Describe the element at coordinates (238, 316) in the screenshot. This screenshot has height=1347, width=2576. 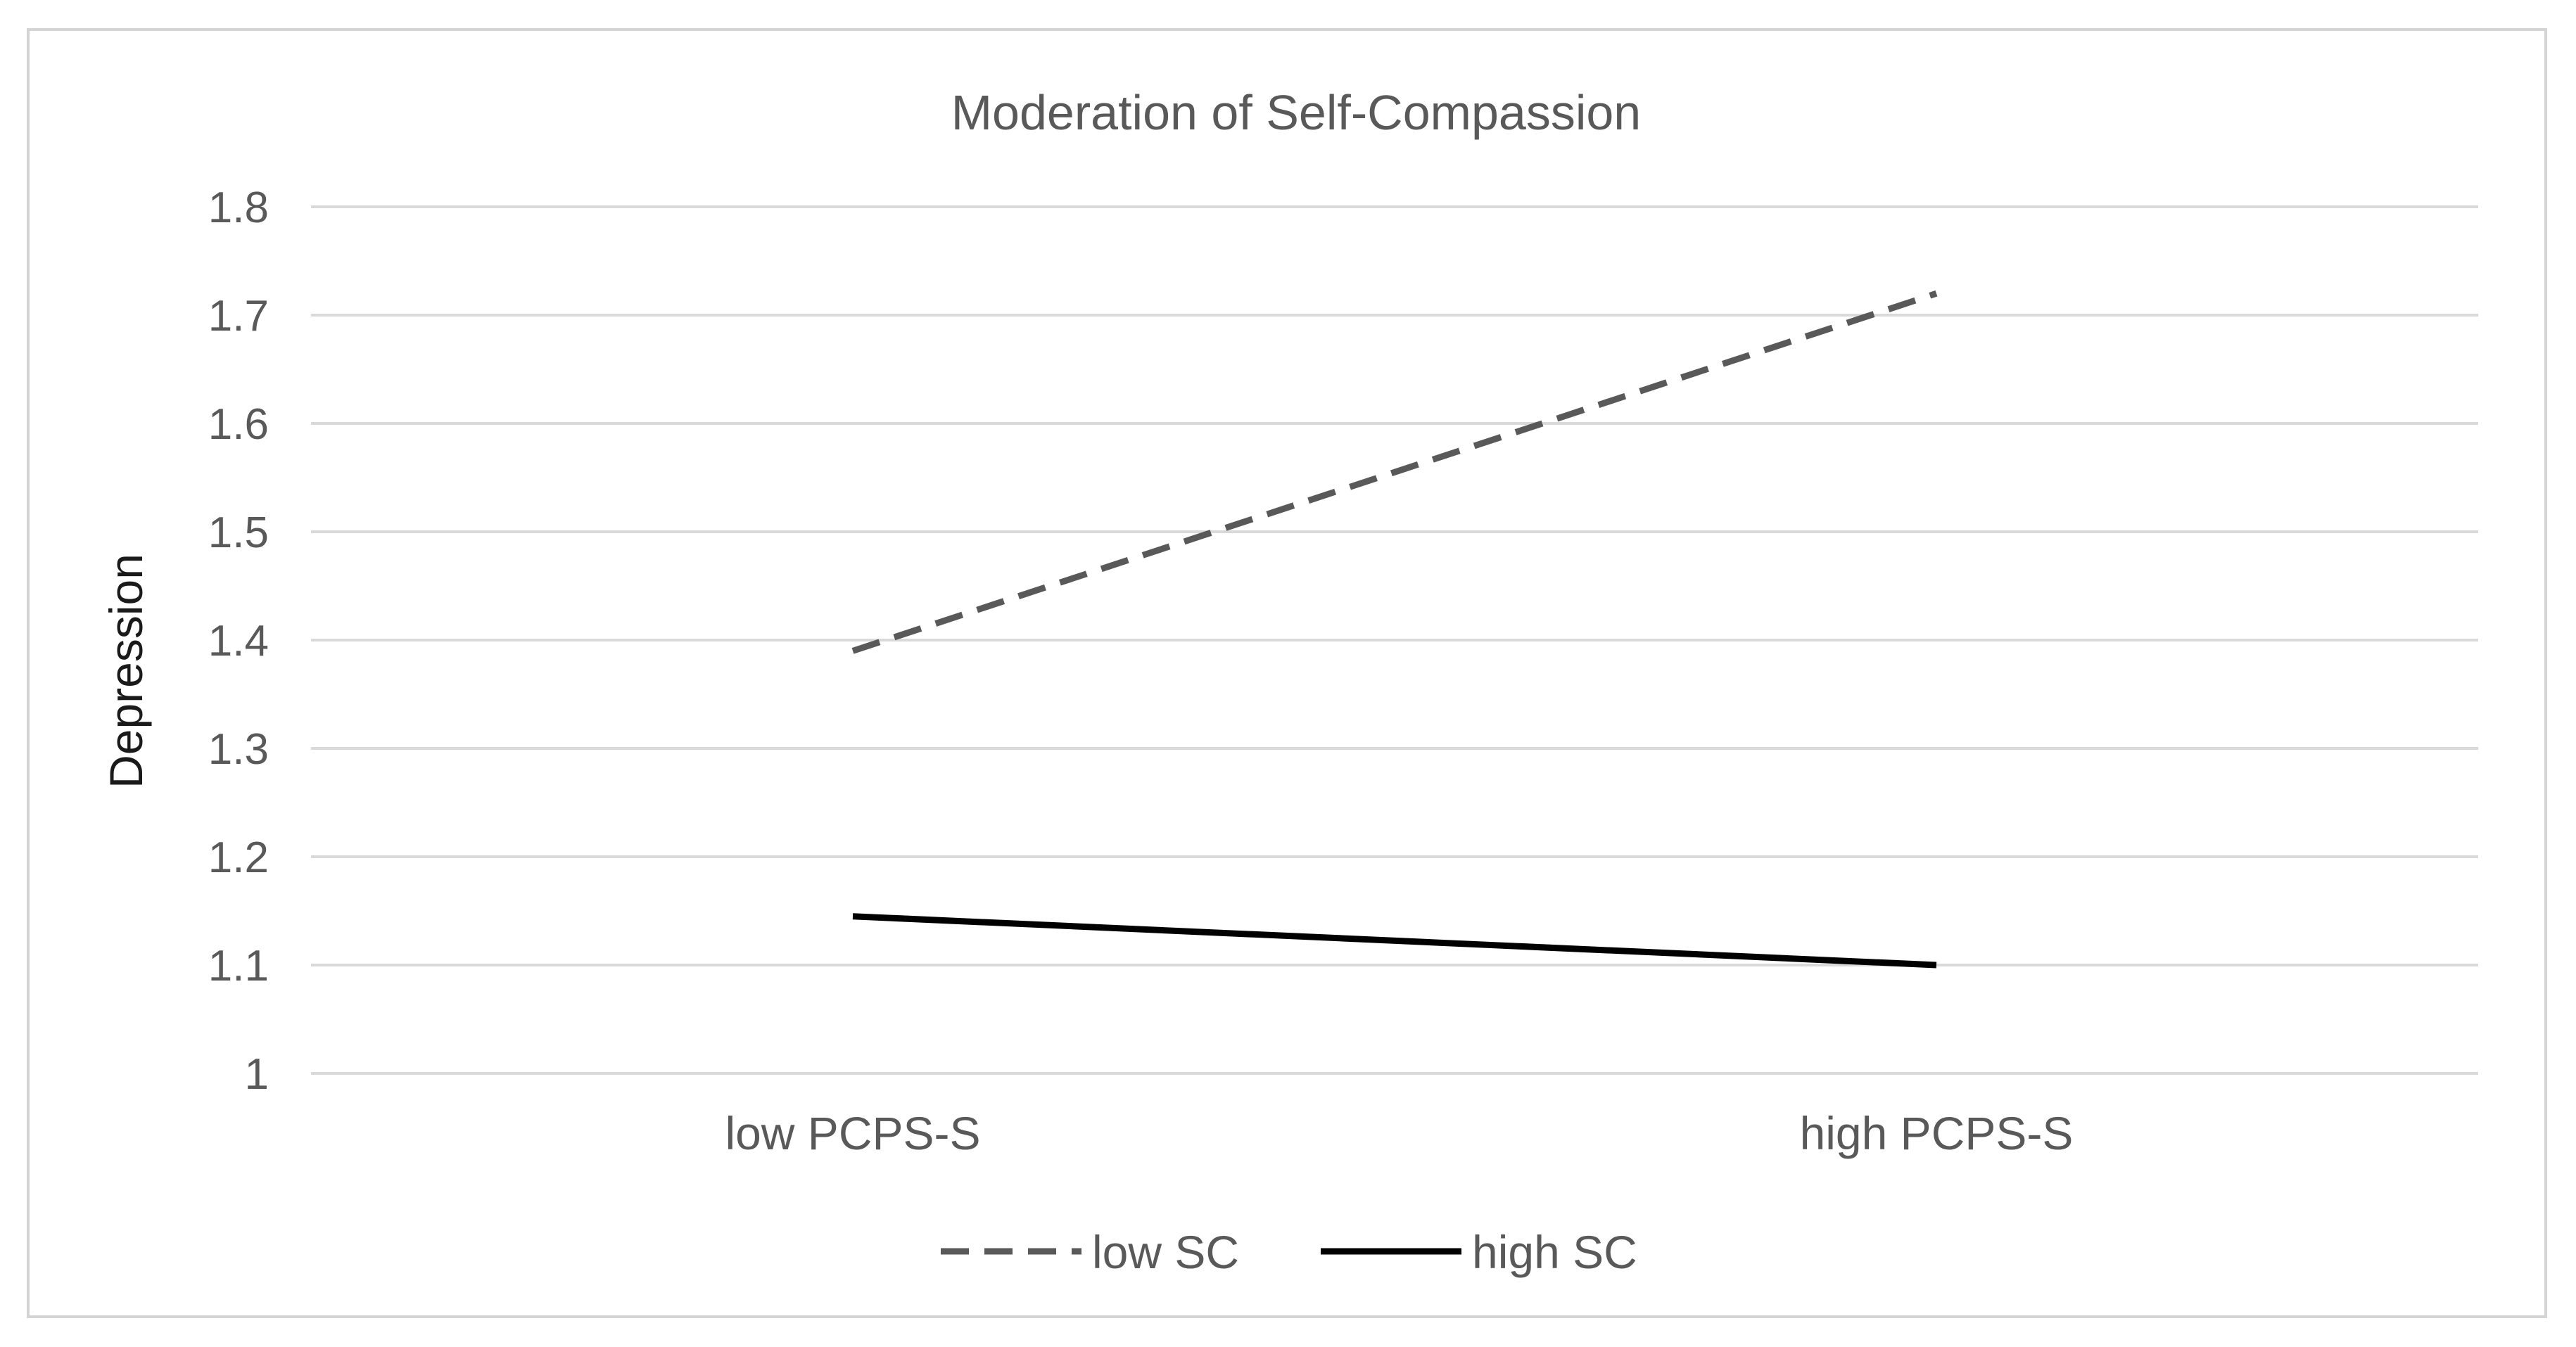
I see `y-tick-label: 1.7` at that location.